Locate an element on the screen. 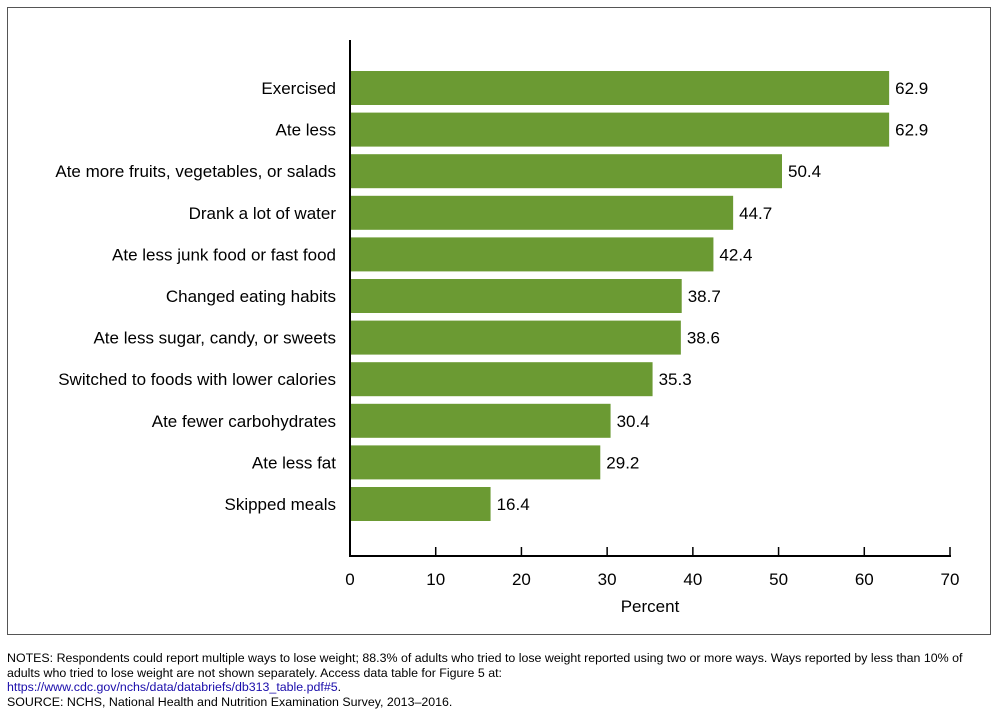 Image resolution: width=1000 pixels, height=716 pixels. x-tick-label: 70 is located at coordinates (950, 579).